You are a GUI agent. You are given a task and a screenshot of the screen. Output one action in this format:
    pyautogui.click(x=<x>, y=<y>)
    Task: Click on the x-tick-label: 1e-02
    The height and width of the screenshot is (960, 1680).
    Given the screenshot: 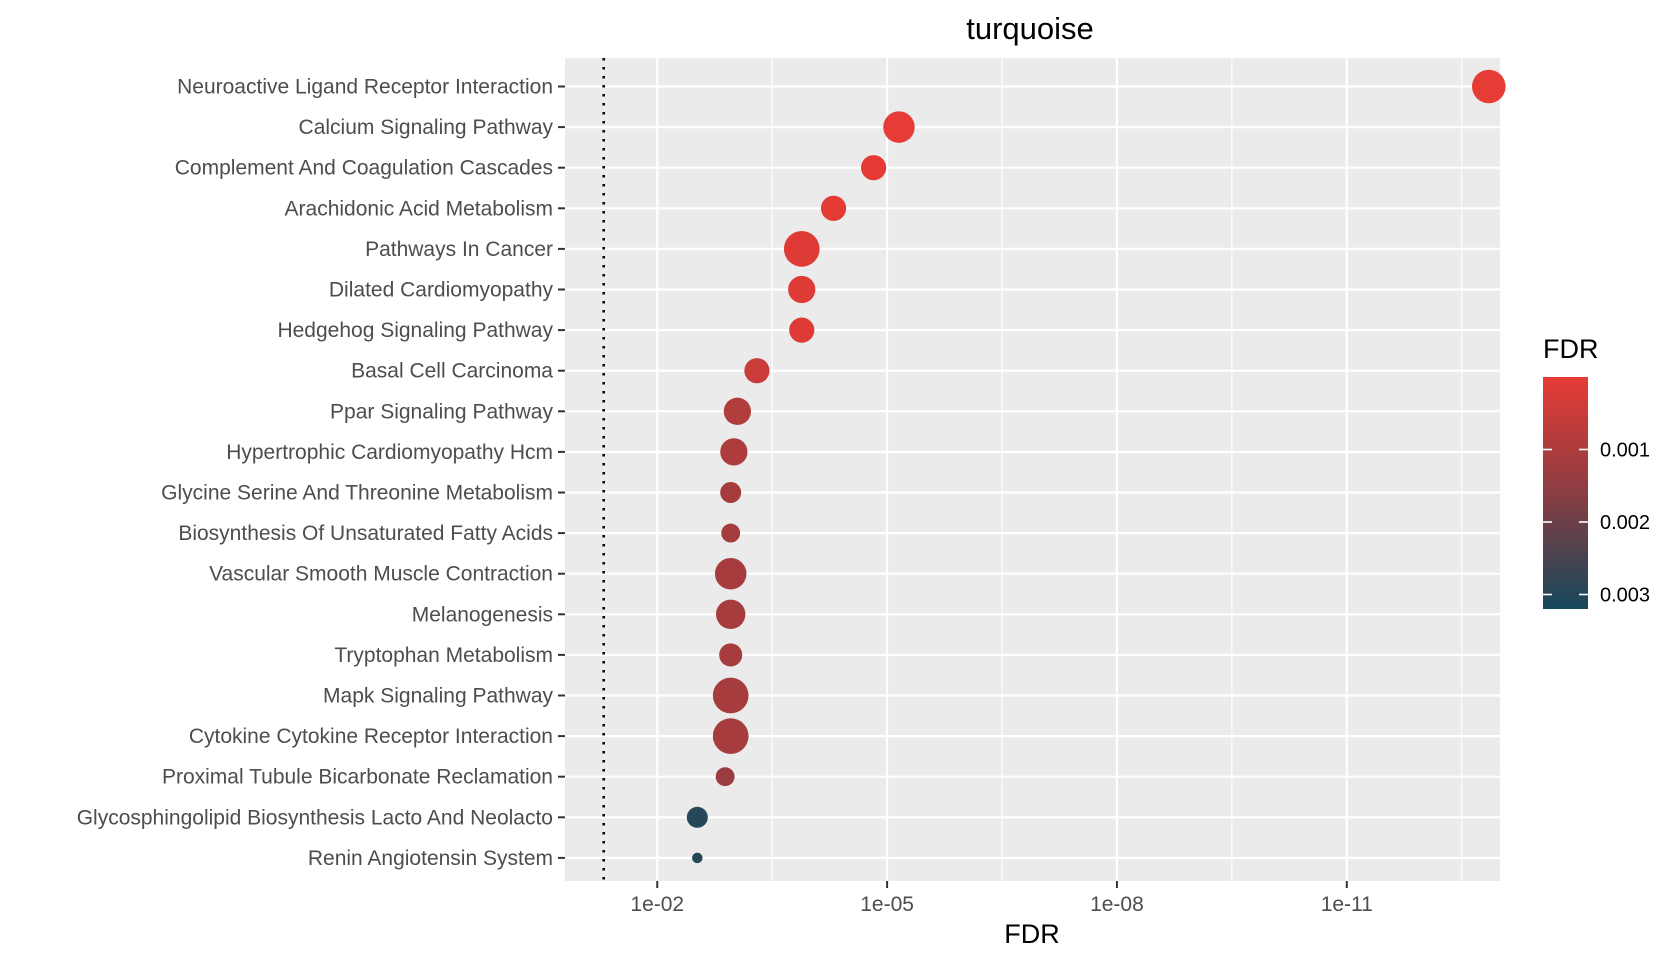 What is the action you would take?
    pyautogui.click(x=657, y=904)
    